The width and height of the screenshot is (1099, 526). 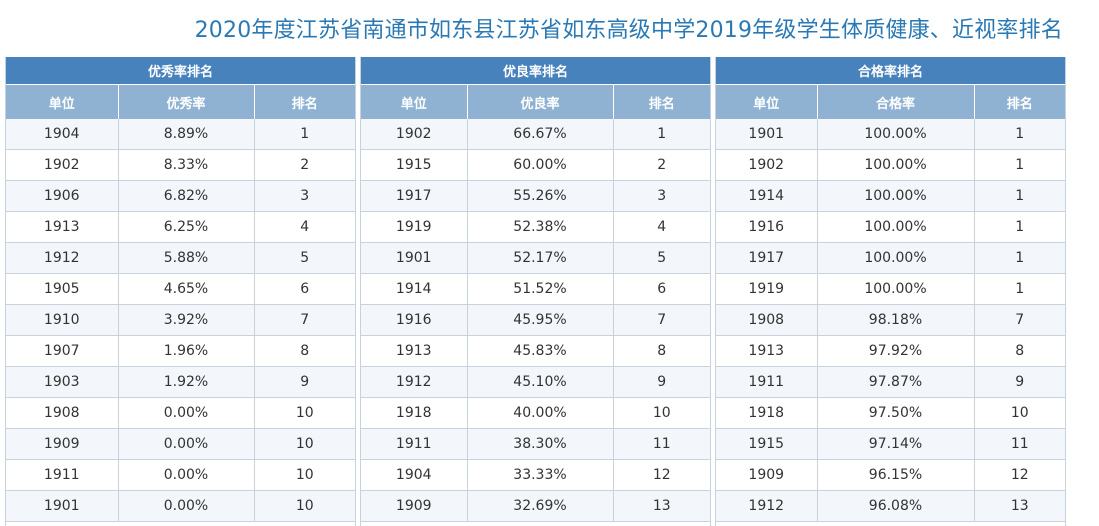 I want to click on column-header-rate: 优良率, so click(x=540, y=101).